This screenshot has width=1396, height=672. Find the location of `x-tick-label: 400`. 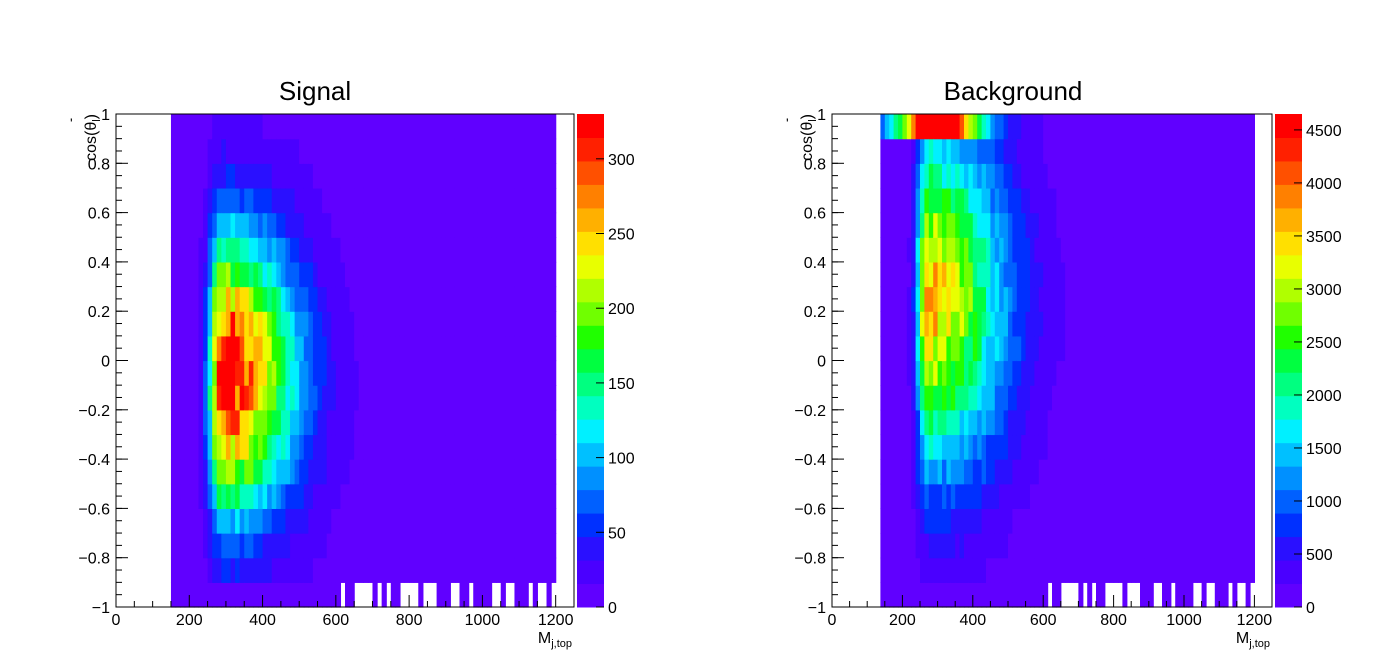

x-tick-label: 400 is located at coordinates (972, 620).